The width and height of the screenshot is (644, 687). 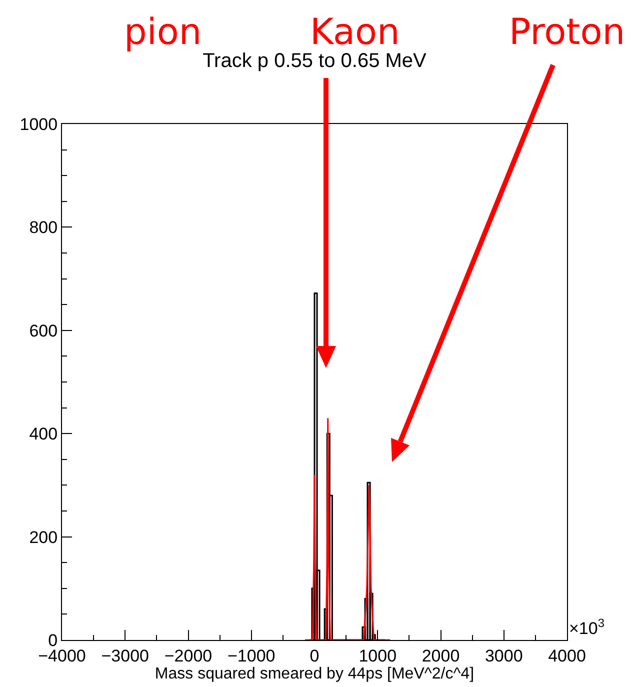 What do you see at coordinates (43, 434) in the screenshot?
I see `y-tick-label: 400` at bounding box center [43, 434].